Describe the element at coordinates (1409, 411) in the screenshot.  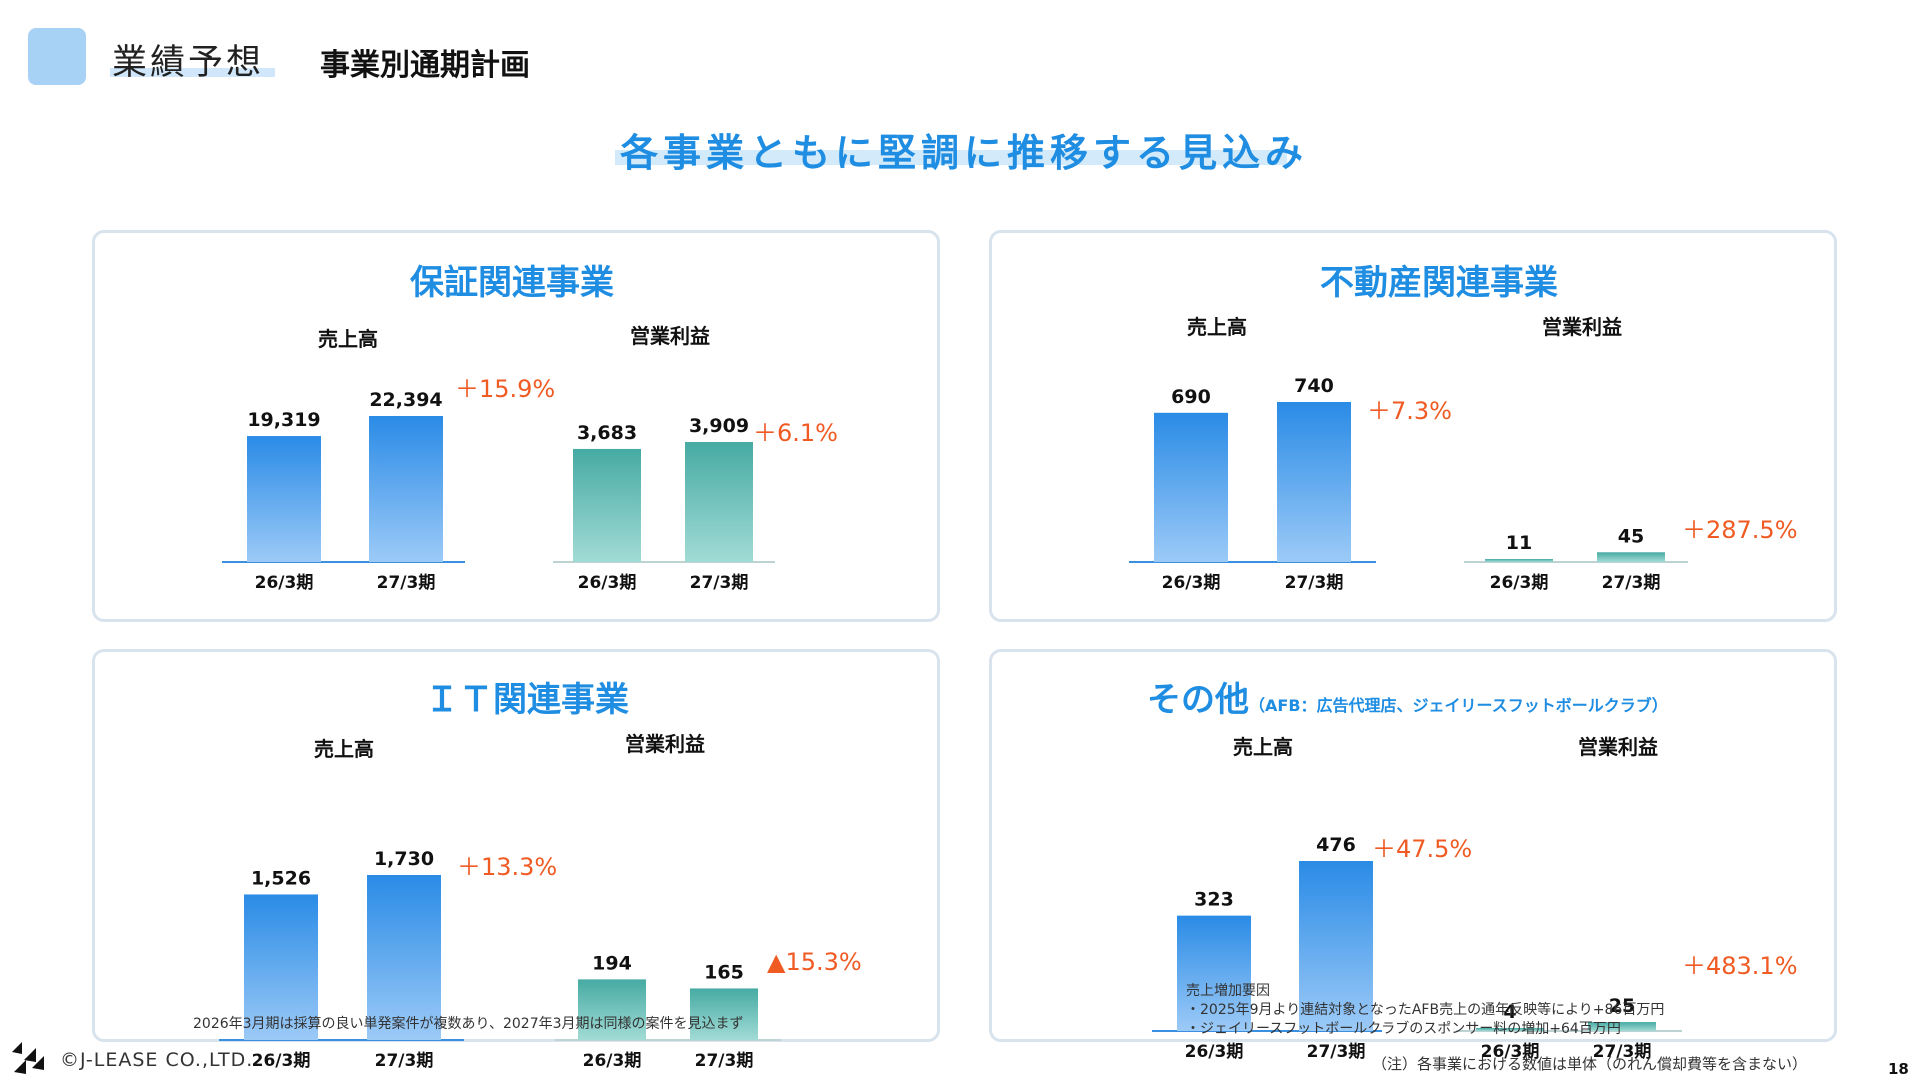
I see `change-label: ＋7.3%` at that location.